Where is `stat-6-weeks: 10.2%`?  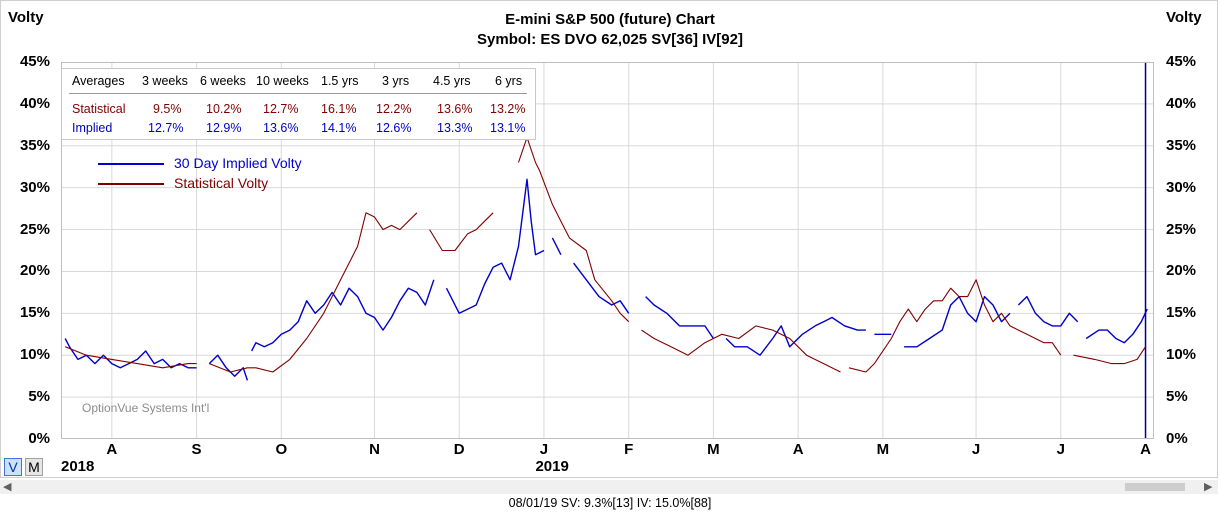
stat-6-weeks: 10.2% is located at coordinates (224, 109).